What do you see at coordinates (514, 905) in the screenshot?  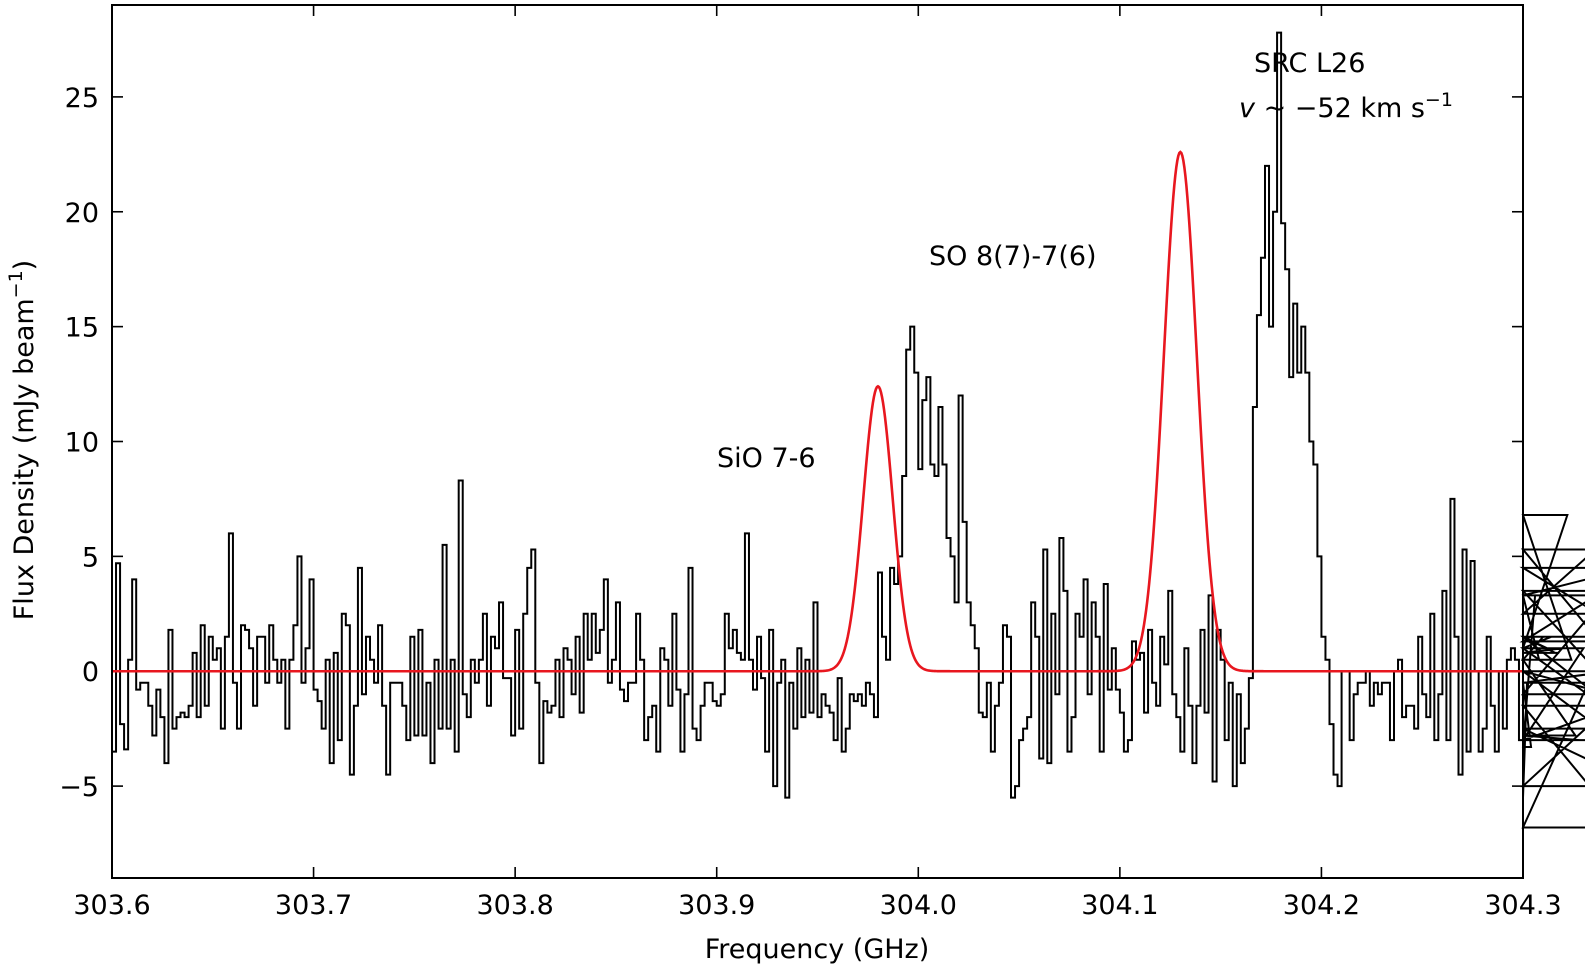 I see `x-tick-label: 303.8` at bounding box center [514, 905].